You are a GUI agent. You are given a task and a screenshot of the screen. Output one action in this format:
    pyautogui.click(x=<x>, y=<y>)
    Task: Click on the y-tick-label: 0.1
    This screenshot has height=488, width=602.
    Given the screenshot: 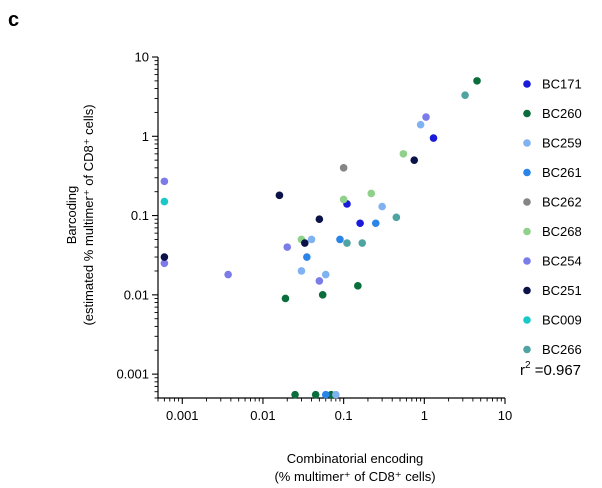 What is the action you would take?
    pyautogui.click(x=140, y=215)
    